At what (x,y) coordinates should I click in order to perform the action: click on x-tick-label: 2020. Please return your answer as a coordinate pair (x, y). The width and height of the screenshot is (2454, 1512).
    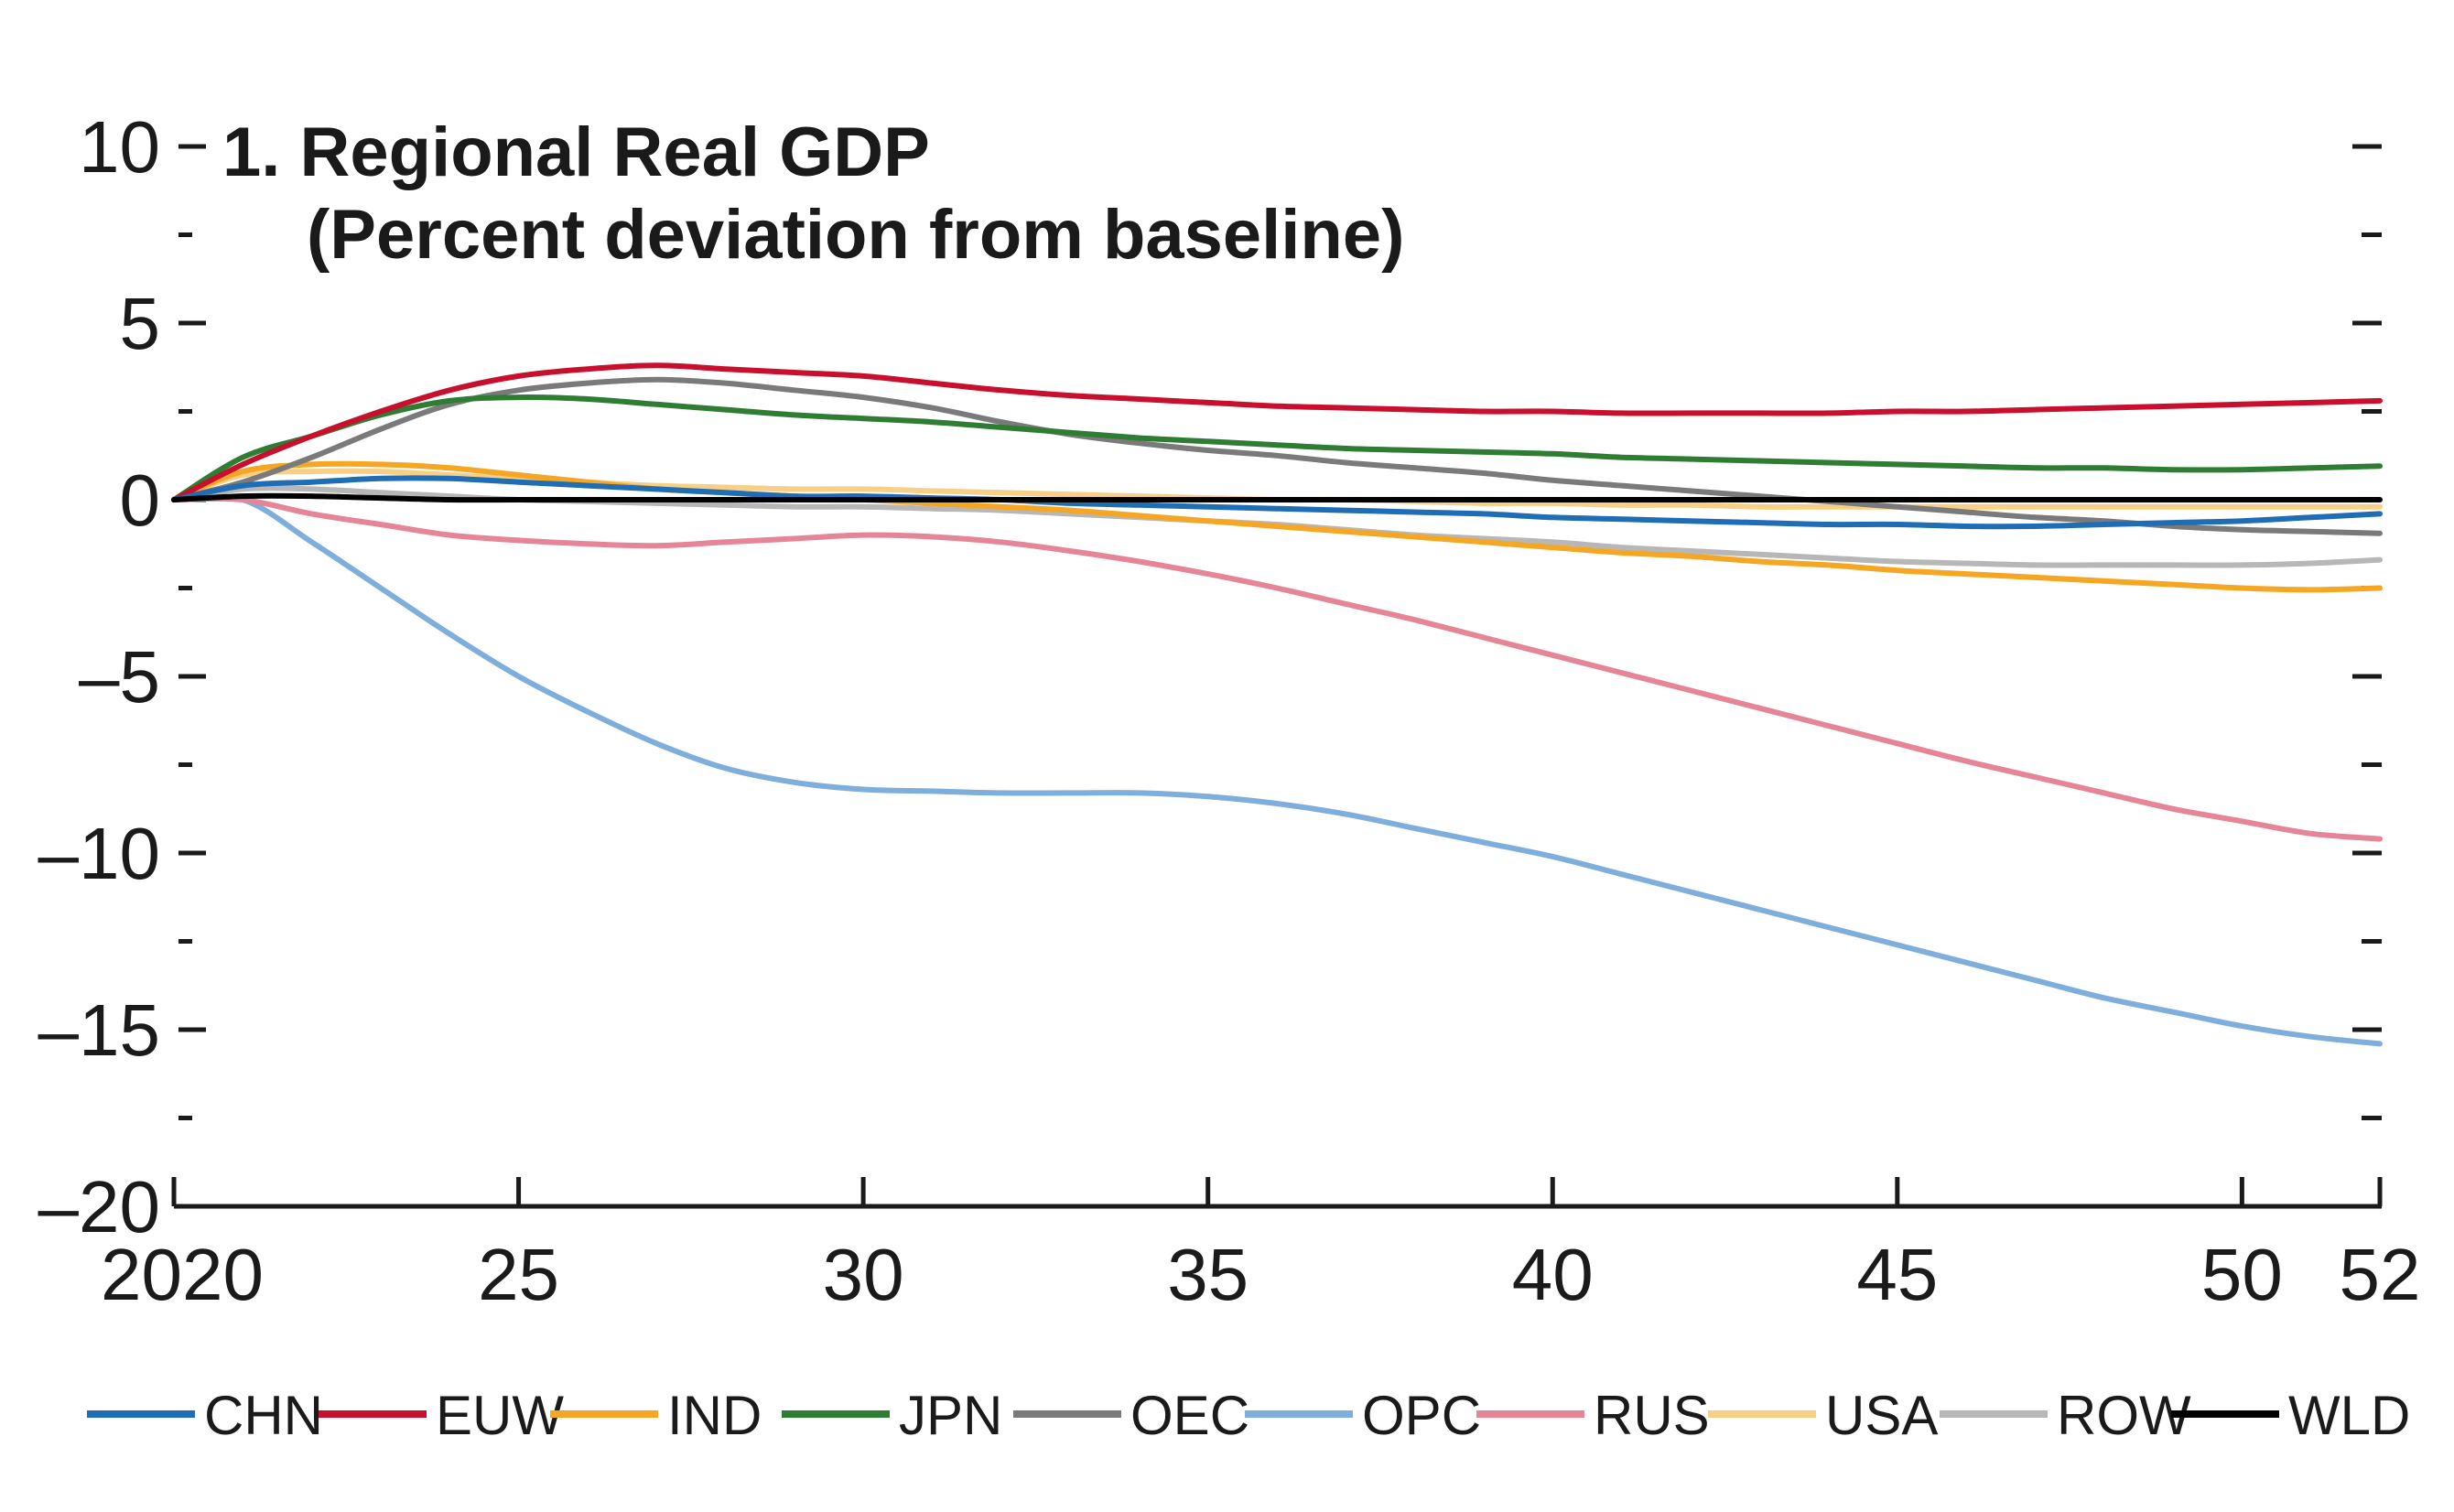
    Looking at the image, I should click on (182, 1274).